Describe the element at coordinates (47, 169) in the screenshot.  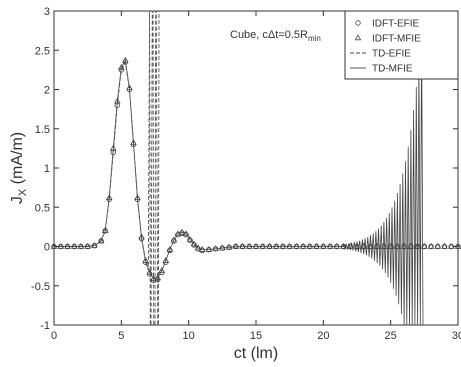
I see `y-tick-label-4: 1` at that location.